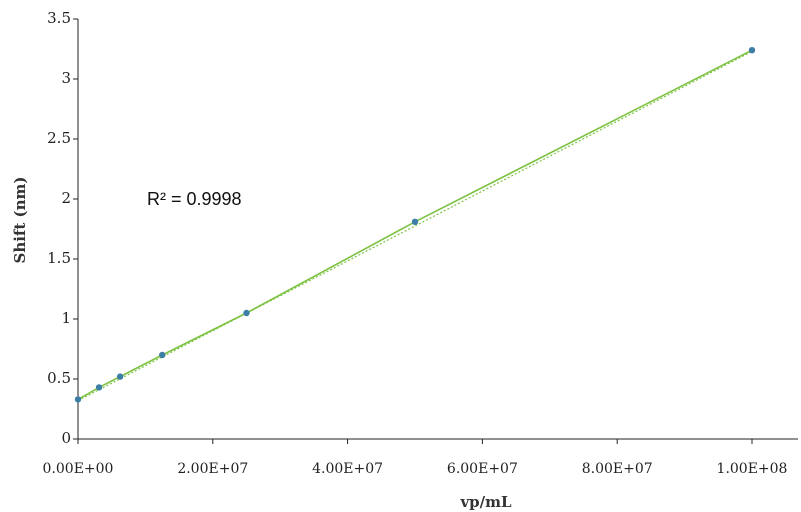  What do you see at coordinates (194, 199) in the screenshot?
I see `r-squared-annotation: R² = 0.9998` at bounding box center [194, 199].